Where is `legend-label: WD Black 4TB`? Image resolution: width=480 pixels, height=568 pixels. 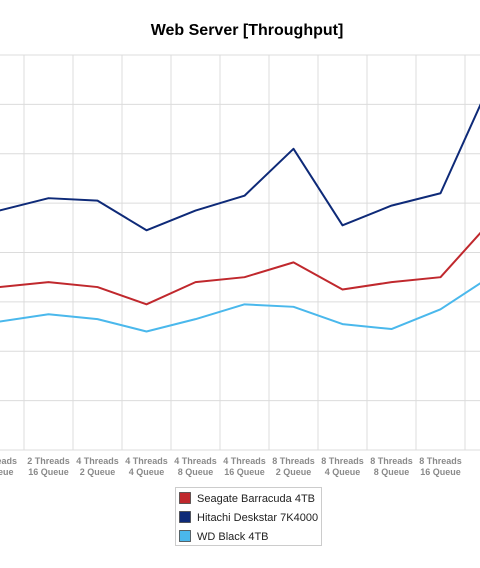 legend-label: WD Black 4TB is located at coordinates (233, 537).